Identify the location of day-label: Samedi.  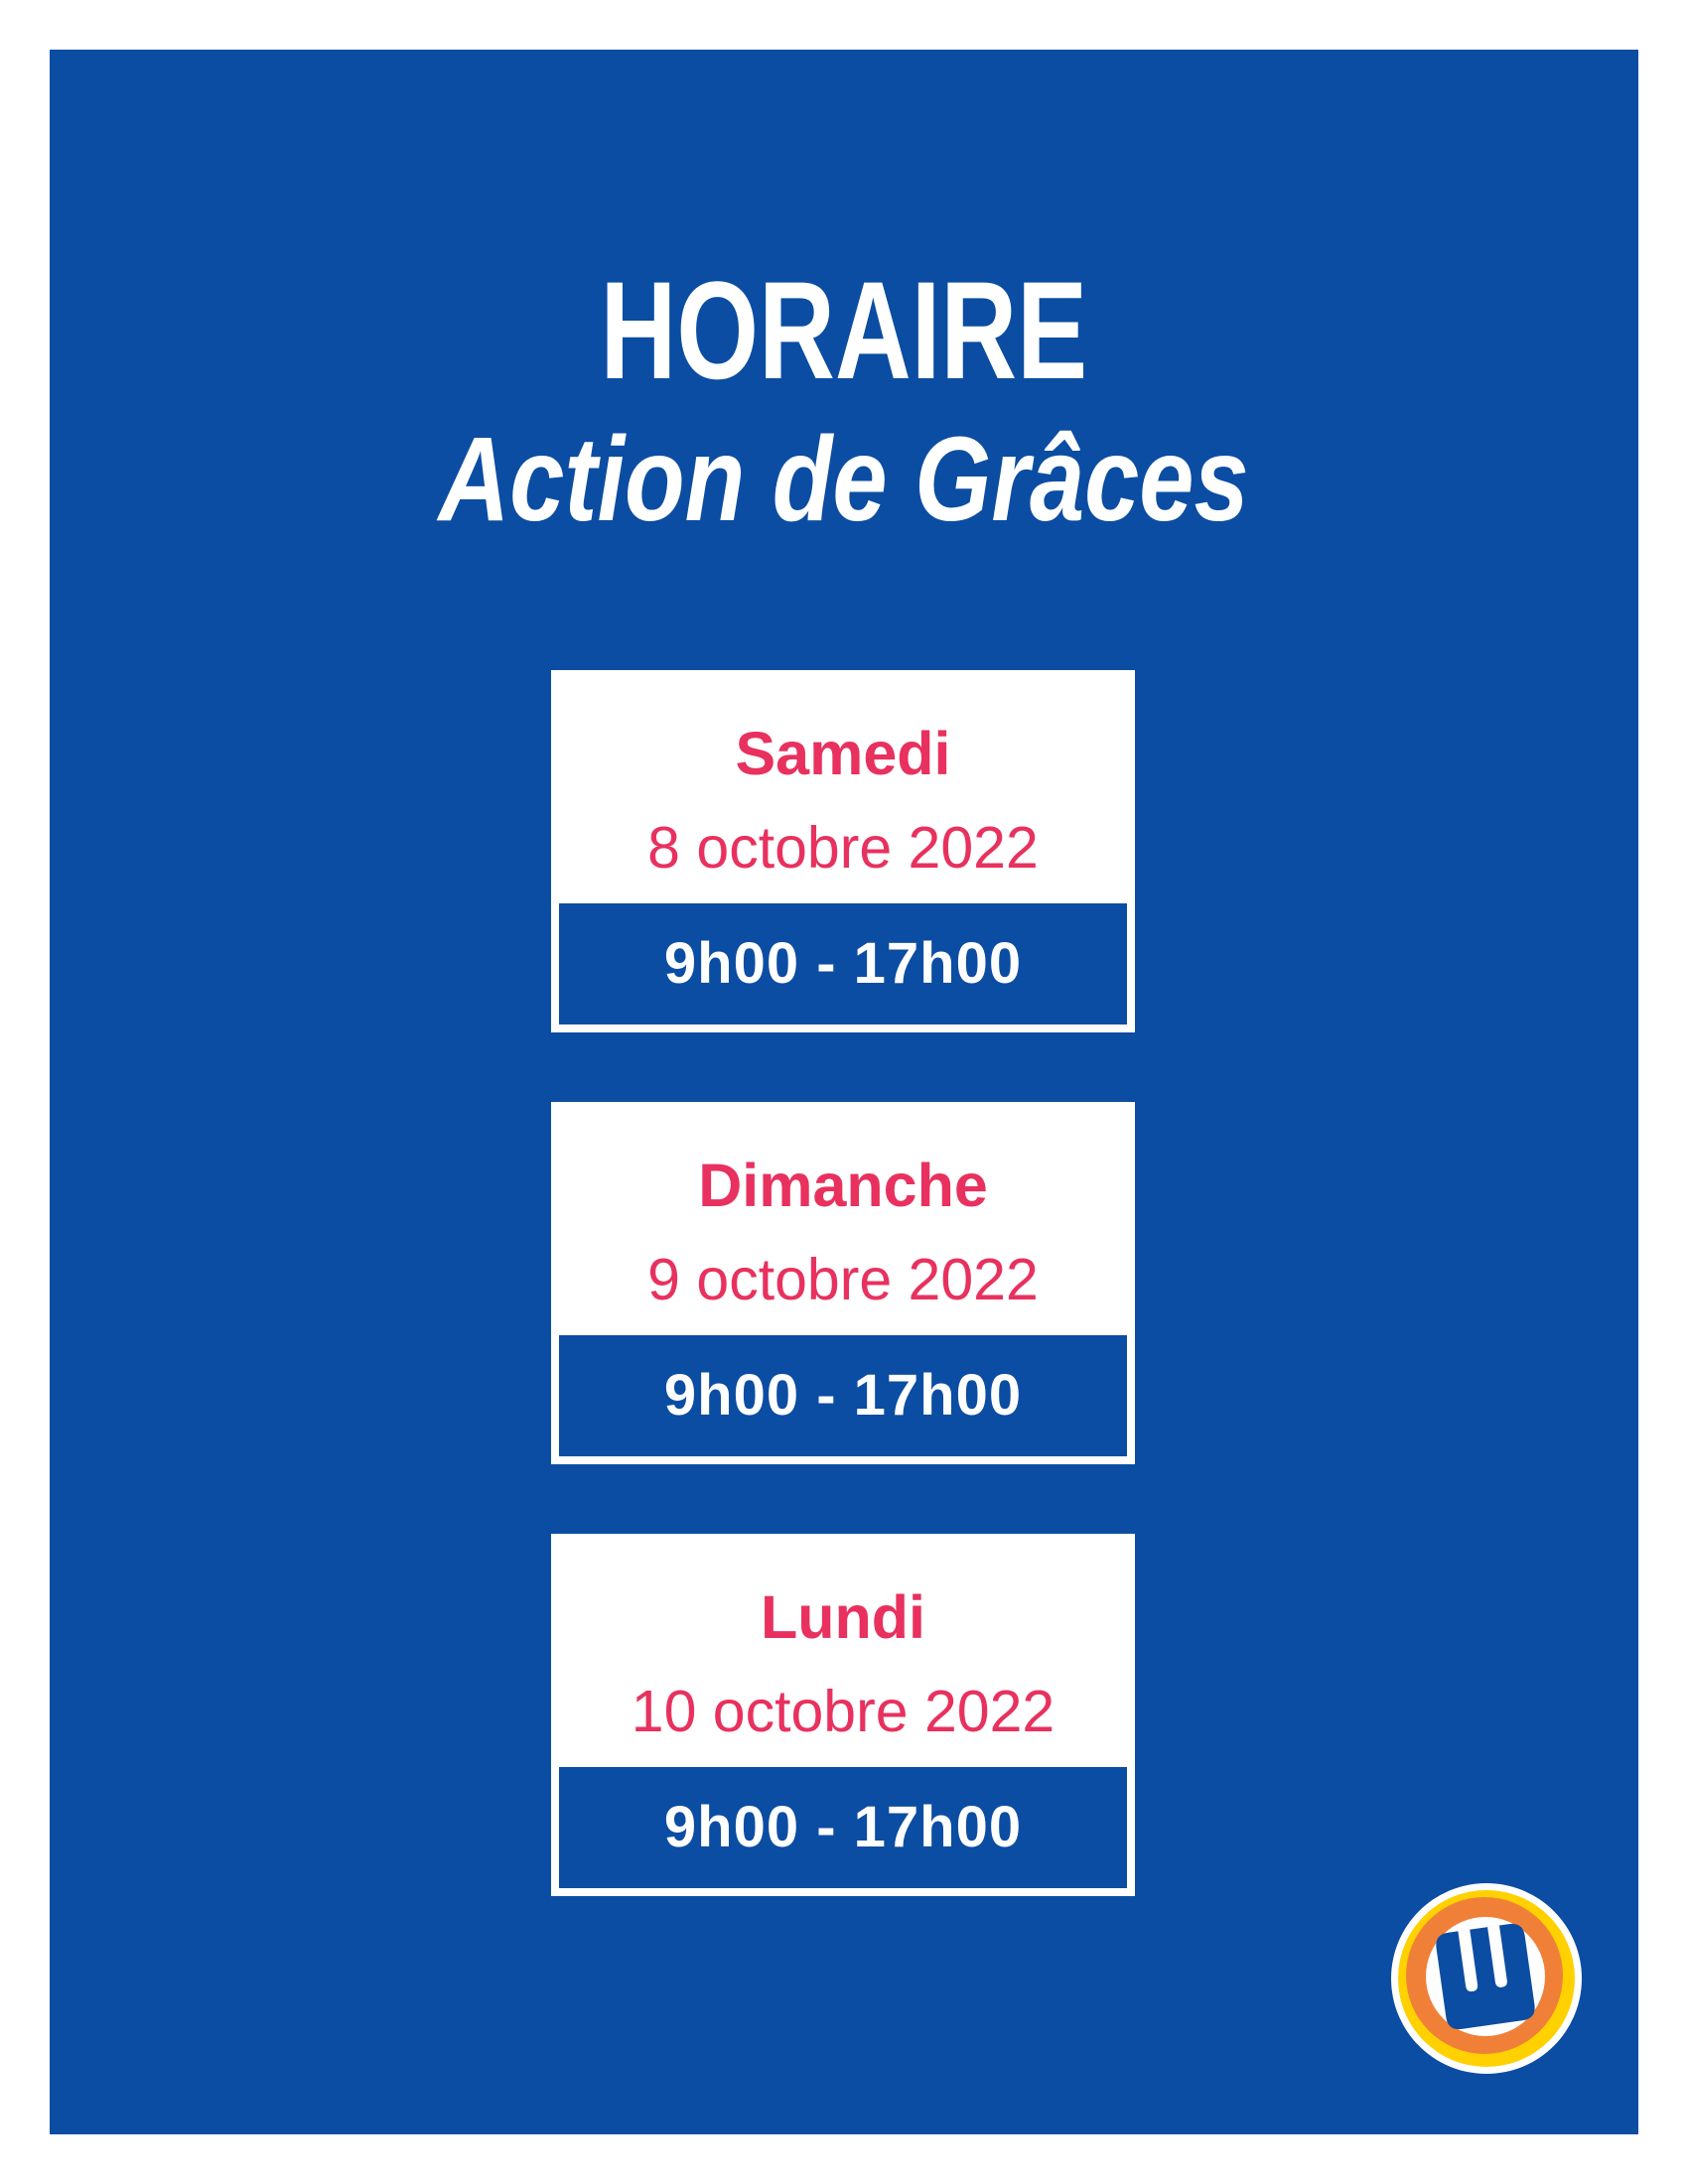
(843, 753).